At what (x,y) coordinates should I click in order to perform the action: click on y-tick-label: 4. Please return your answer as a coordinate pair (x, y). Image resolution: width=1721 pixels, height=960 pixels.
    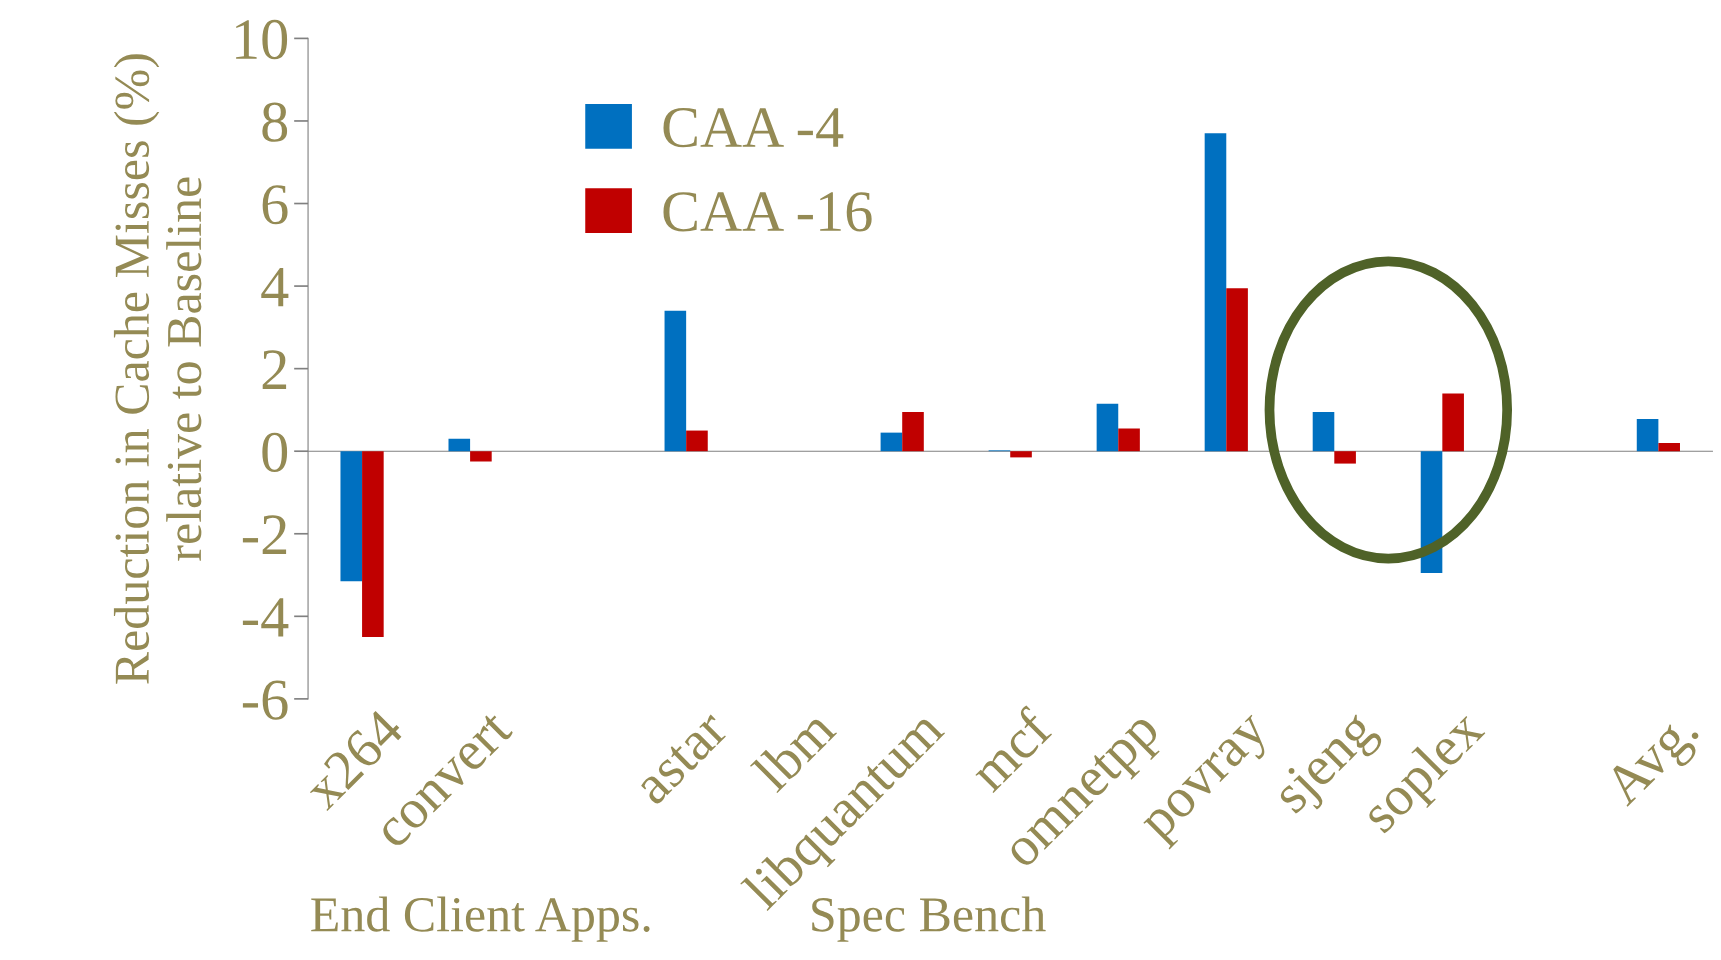
    Looking at the image, I should click on (275, 287).